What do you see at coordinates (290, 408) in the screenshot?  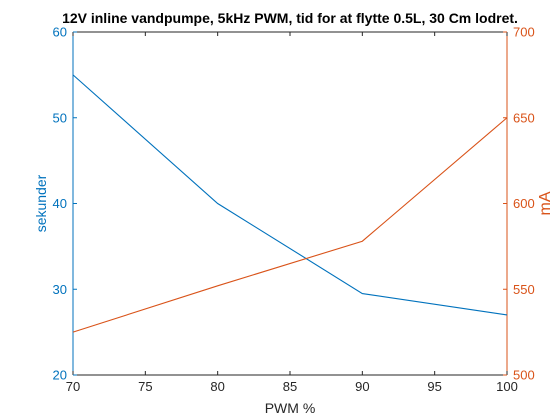 I see `x-axis-label: PWM %` at bounding box center [290, 408].